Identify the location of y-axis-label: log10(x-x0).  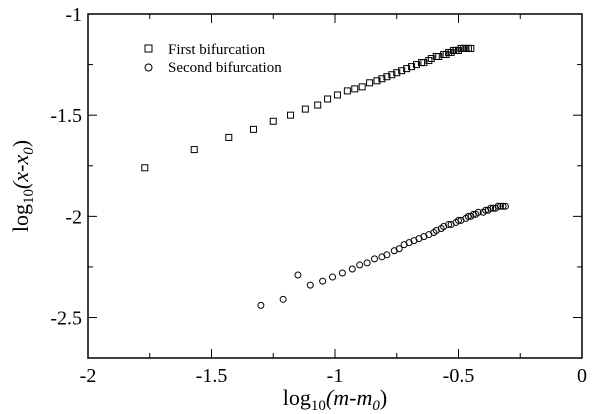
(22, 186).